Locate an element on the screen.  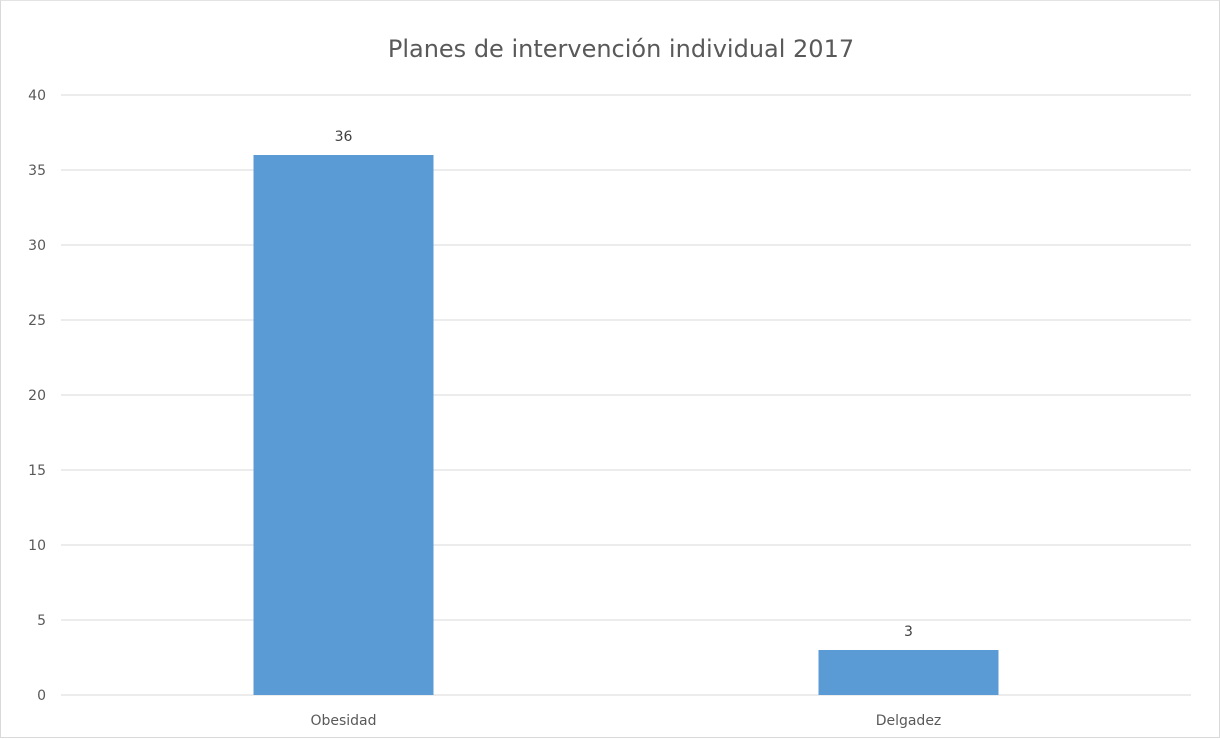
y-tick-label: 10 is located at coordinates (37, 546).